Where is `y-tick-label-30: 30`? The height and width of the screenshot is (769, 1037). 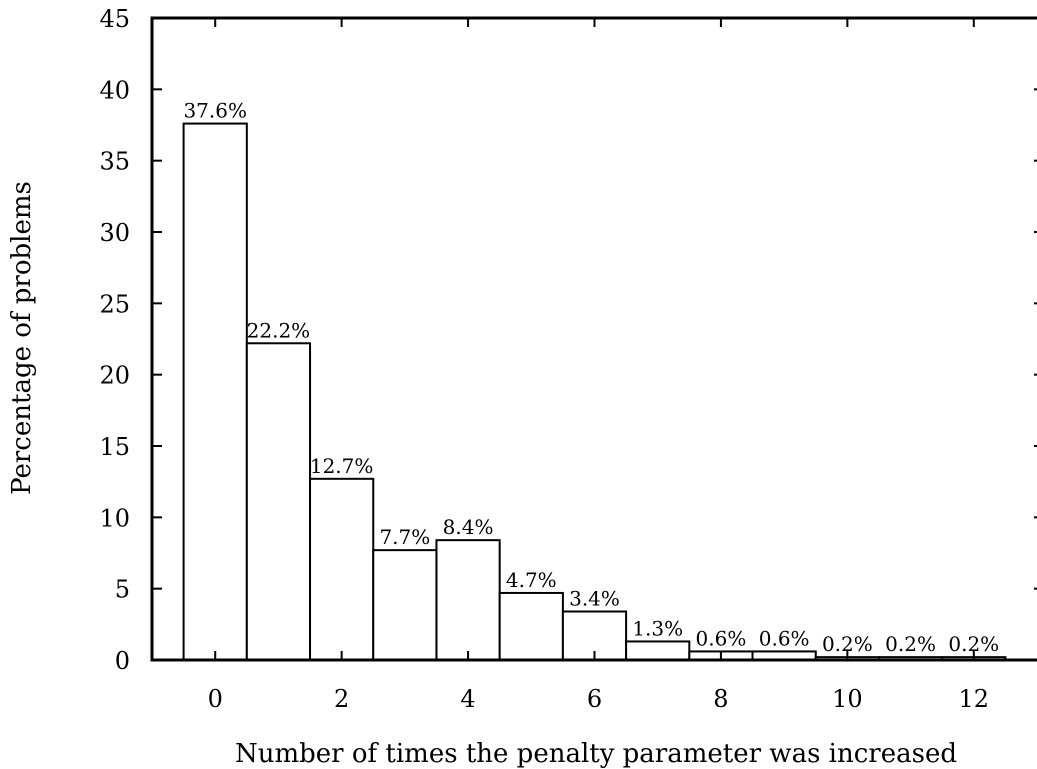 y-tick-label-30: 30 is located at coordinates (114, 233).